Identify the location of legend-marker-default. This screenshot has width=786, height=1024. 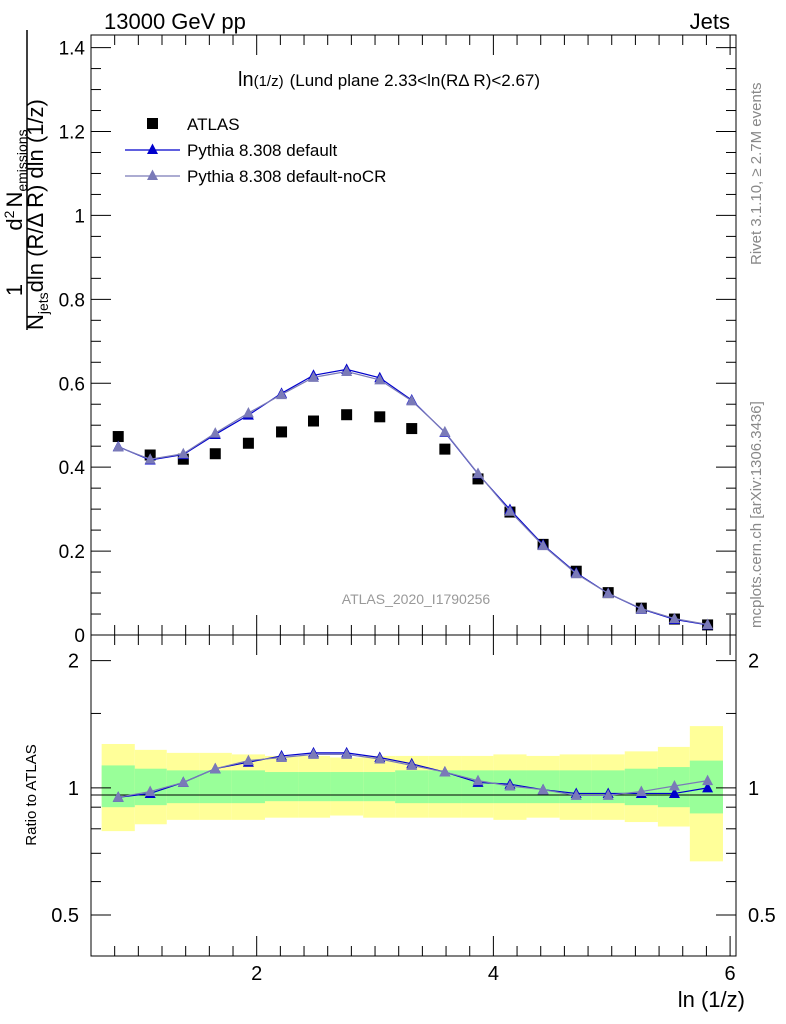
(152, 148).